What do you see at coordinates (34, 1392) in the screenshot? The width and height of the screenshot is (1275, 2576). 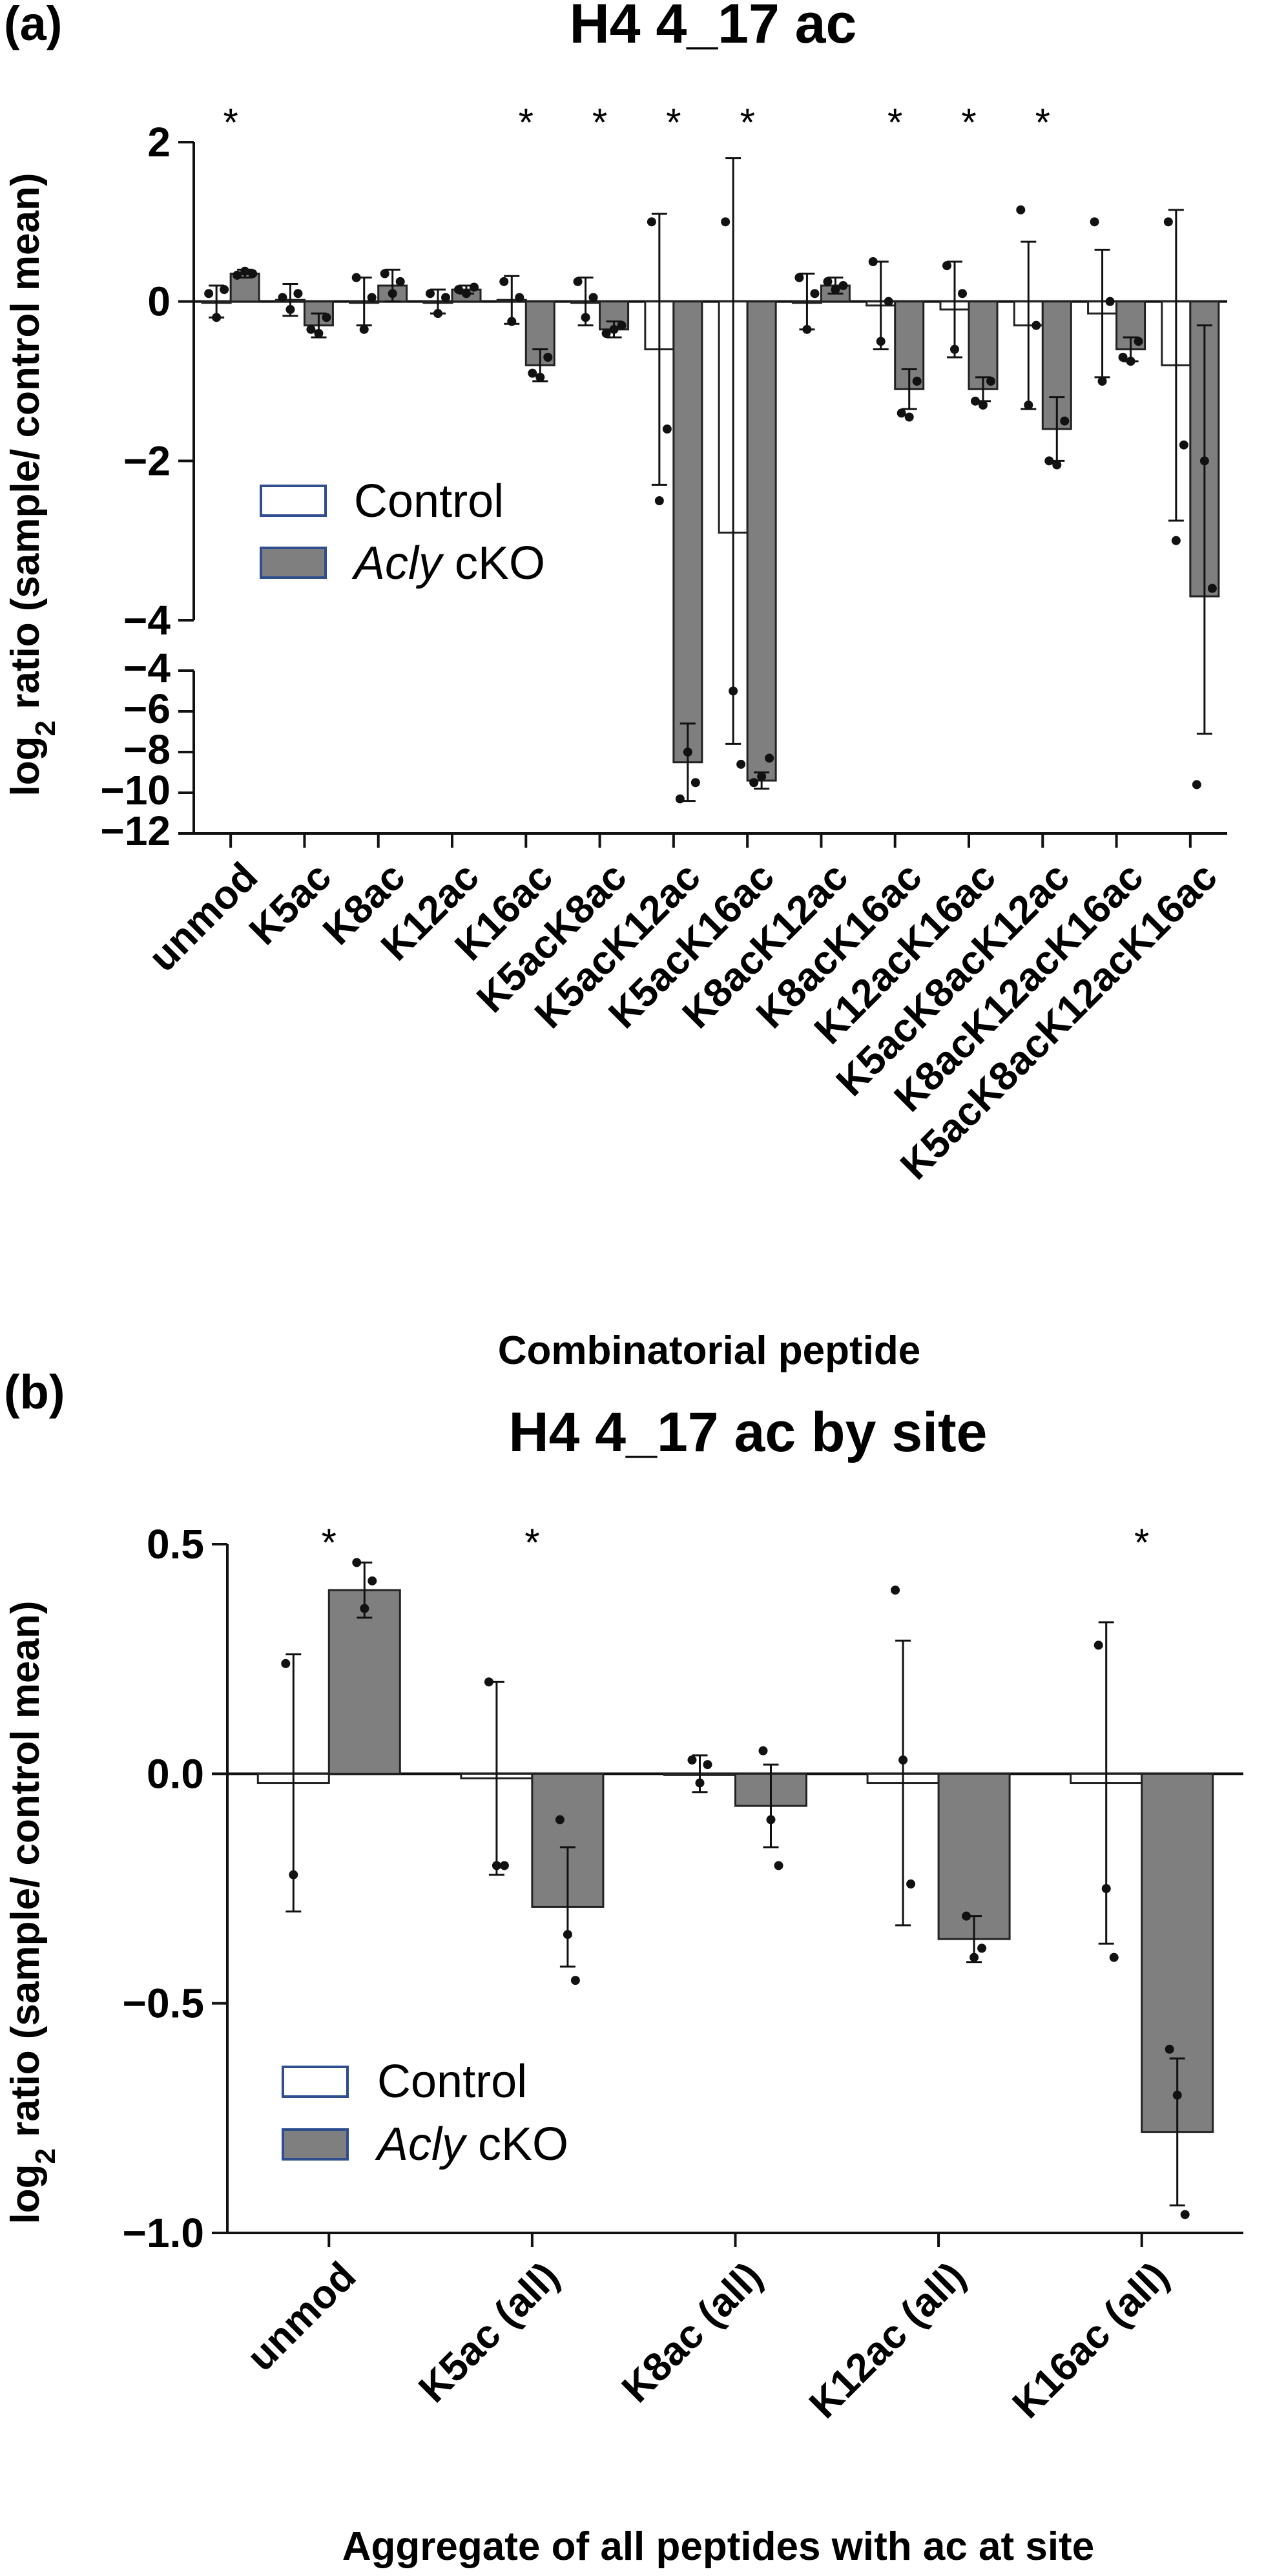 I see `panel-b-label: (b)` at bounding box center [34, 1392].